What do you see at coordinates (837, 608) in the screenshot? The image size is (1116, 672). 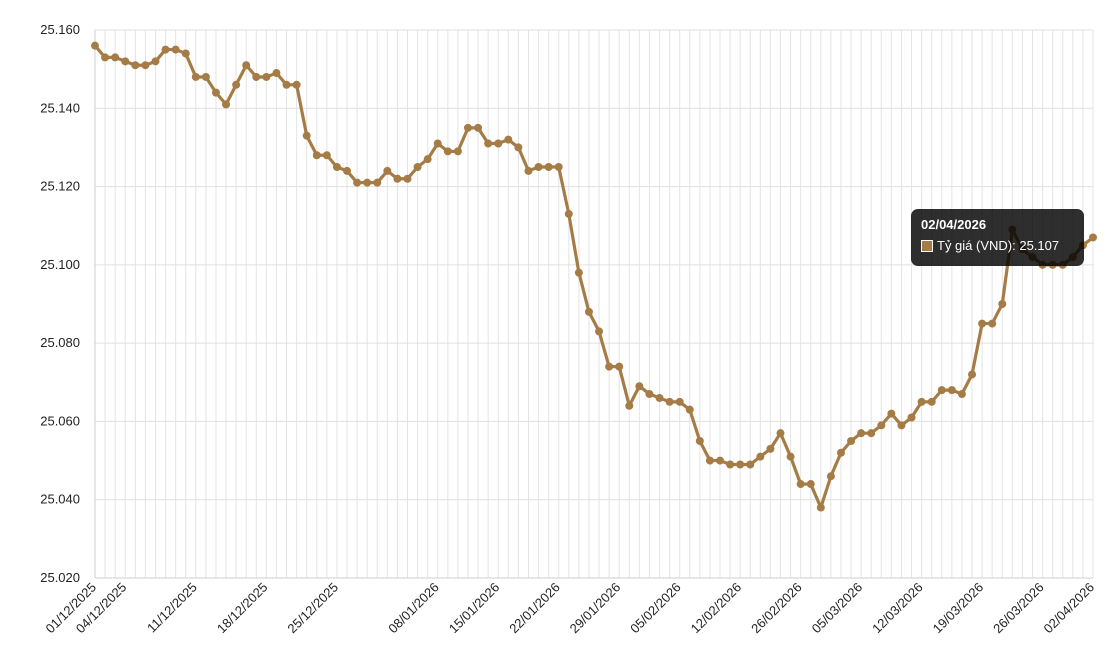 I see `x-tick-label: 05/03/2026` at bounding box center [837, 608].